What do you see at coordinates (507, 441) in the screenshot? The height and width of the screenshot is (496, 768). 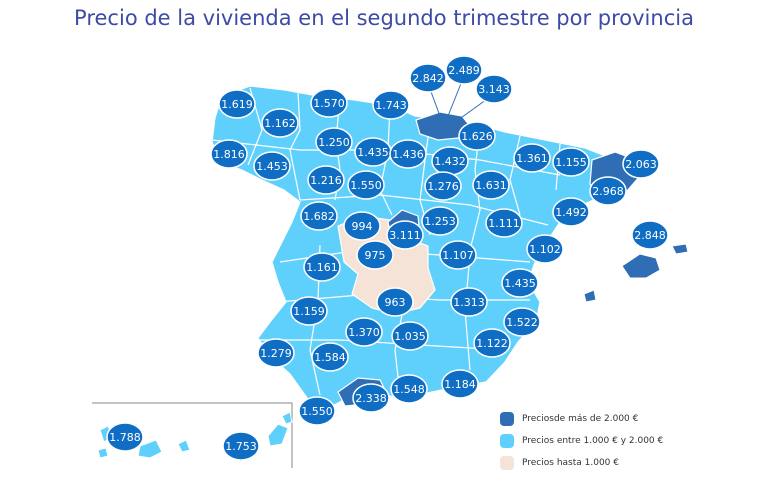 I see `legend-swatch-mid` at bounding box center [507, 441].